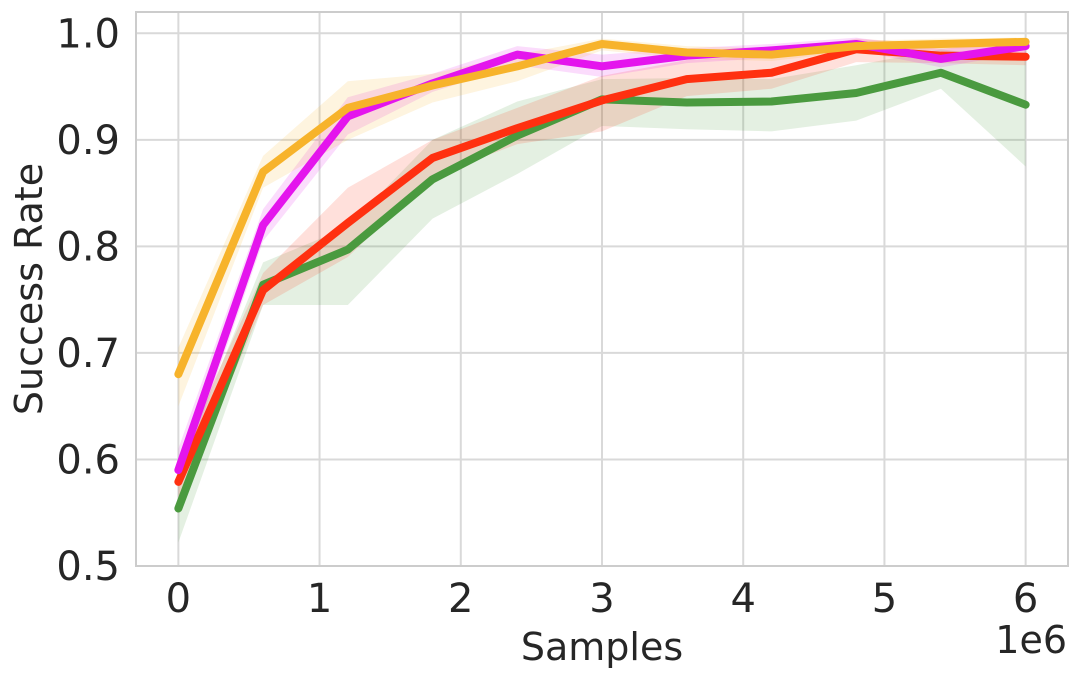 The width and height of the screenshot is (1080, 679). I want to click on y-tick-label: 0.5, so click(88, 567).